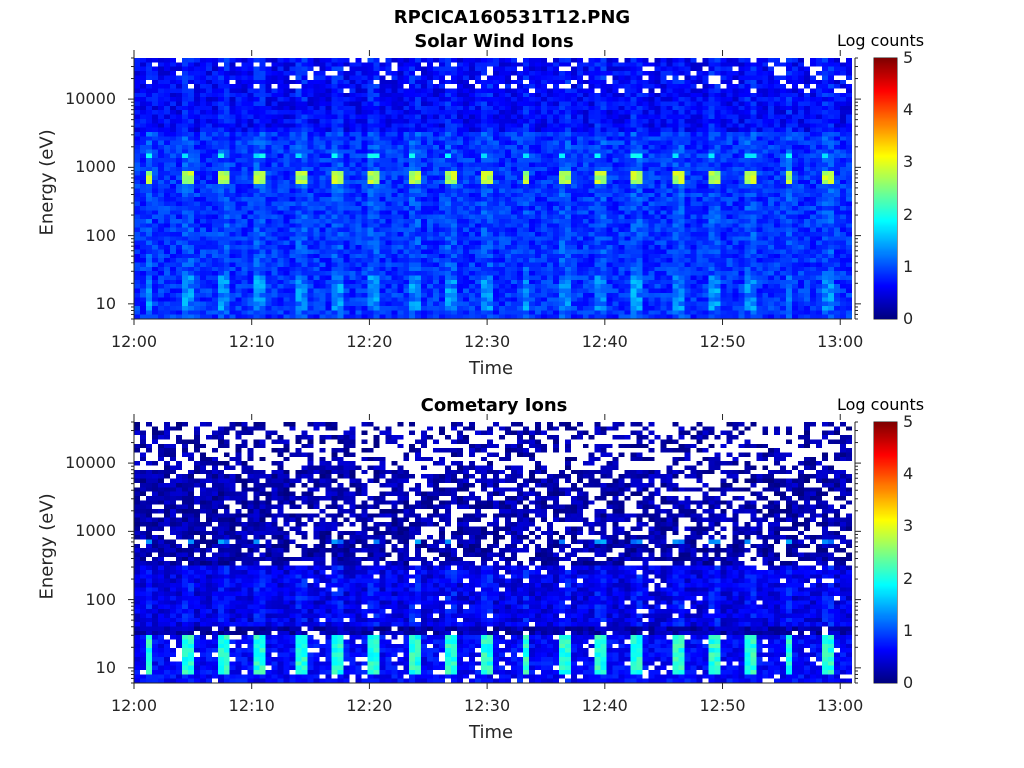 The height and width of the screenshot is (768, 1024). Describe the element at coordinates (885, 188) in the screenshot. I see `colorbar-solar-wind` at that location.